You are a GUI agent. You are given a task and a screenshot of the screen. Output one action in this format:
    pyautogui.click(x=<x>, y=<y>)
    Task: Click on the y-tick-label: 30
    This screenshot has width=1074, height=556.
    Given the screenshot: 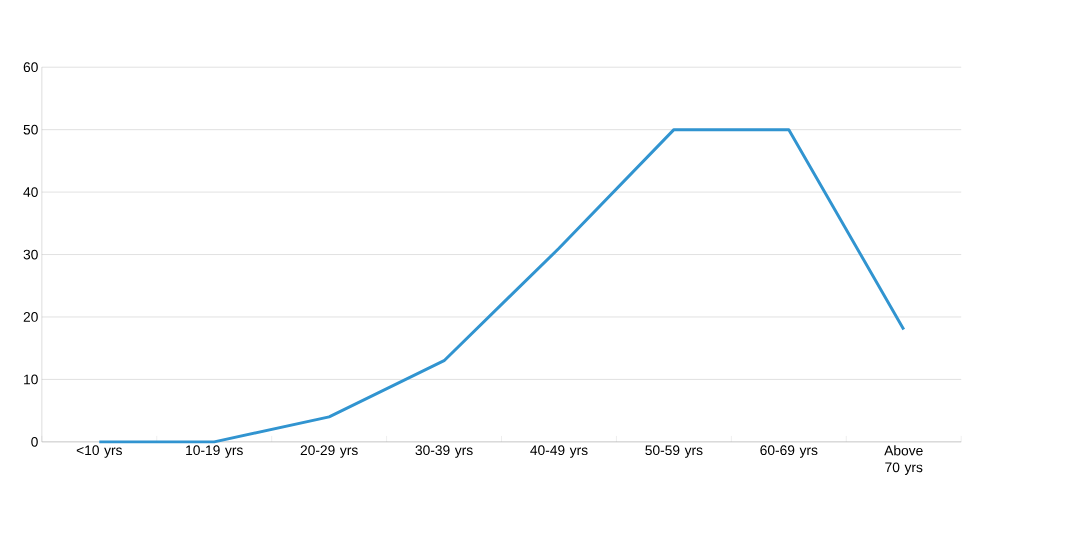 What is the action you would take?
    pyautogui.click(x=30, y=254)
    